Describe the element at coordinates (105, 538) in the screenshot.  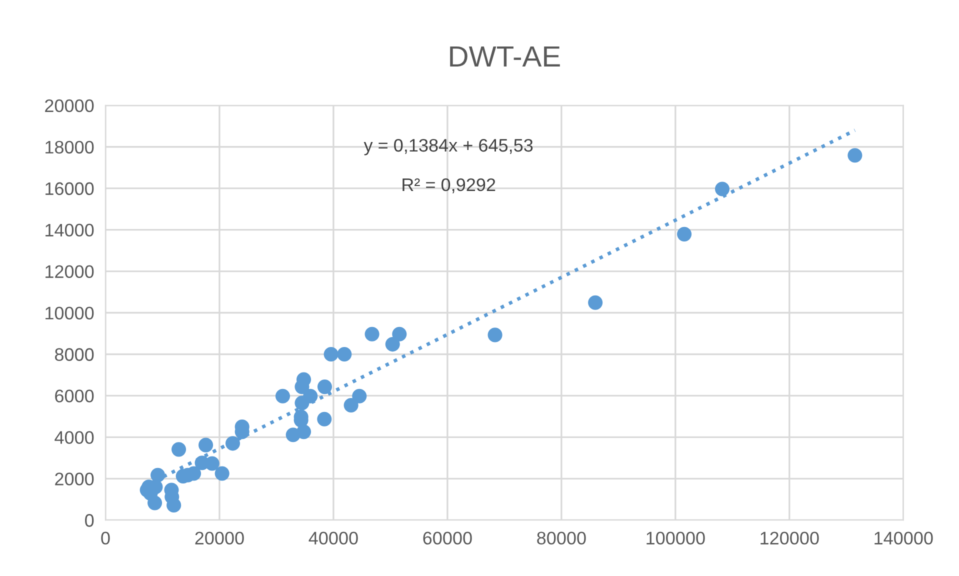
I see `x-tick-label: 0` at that location.